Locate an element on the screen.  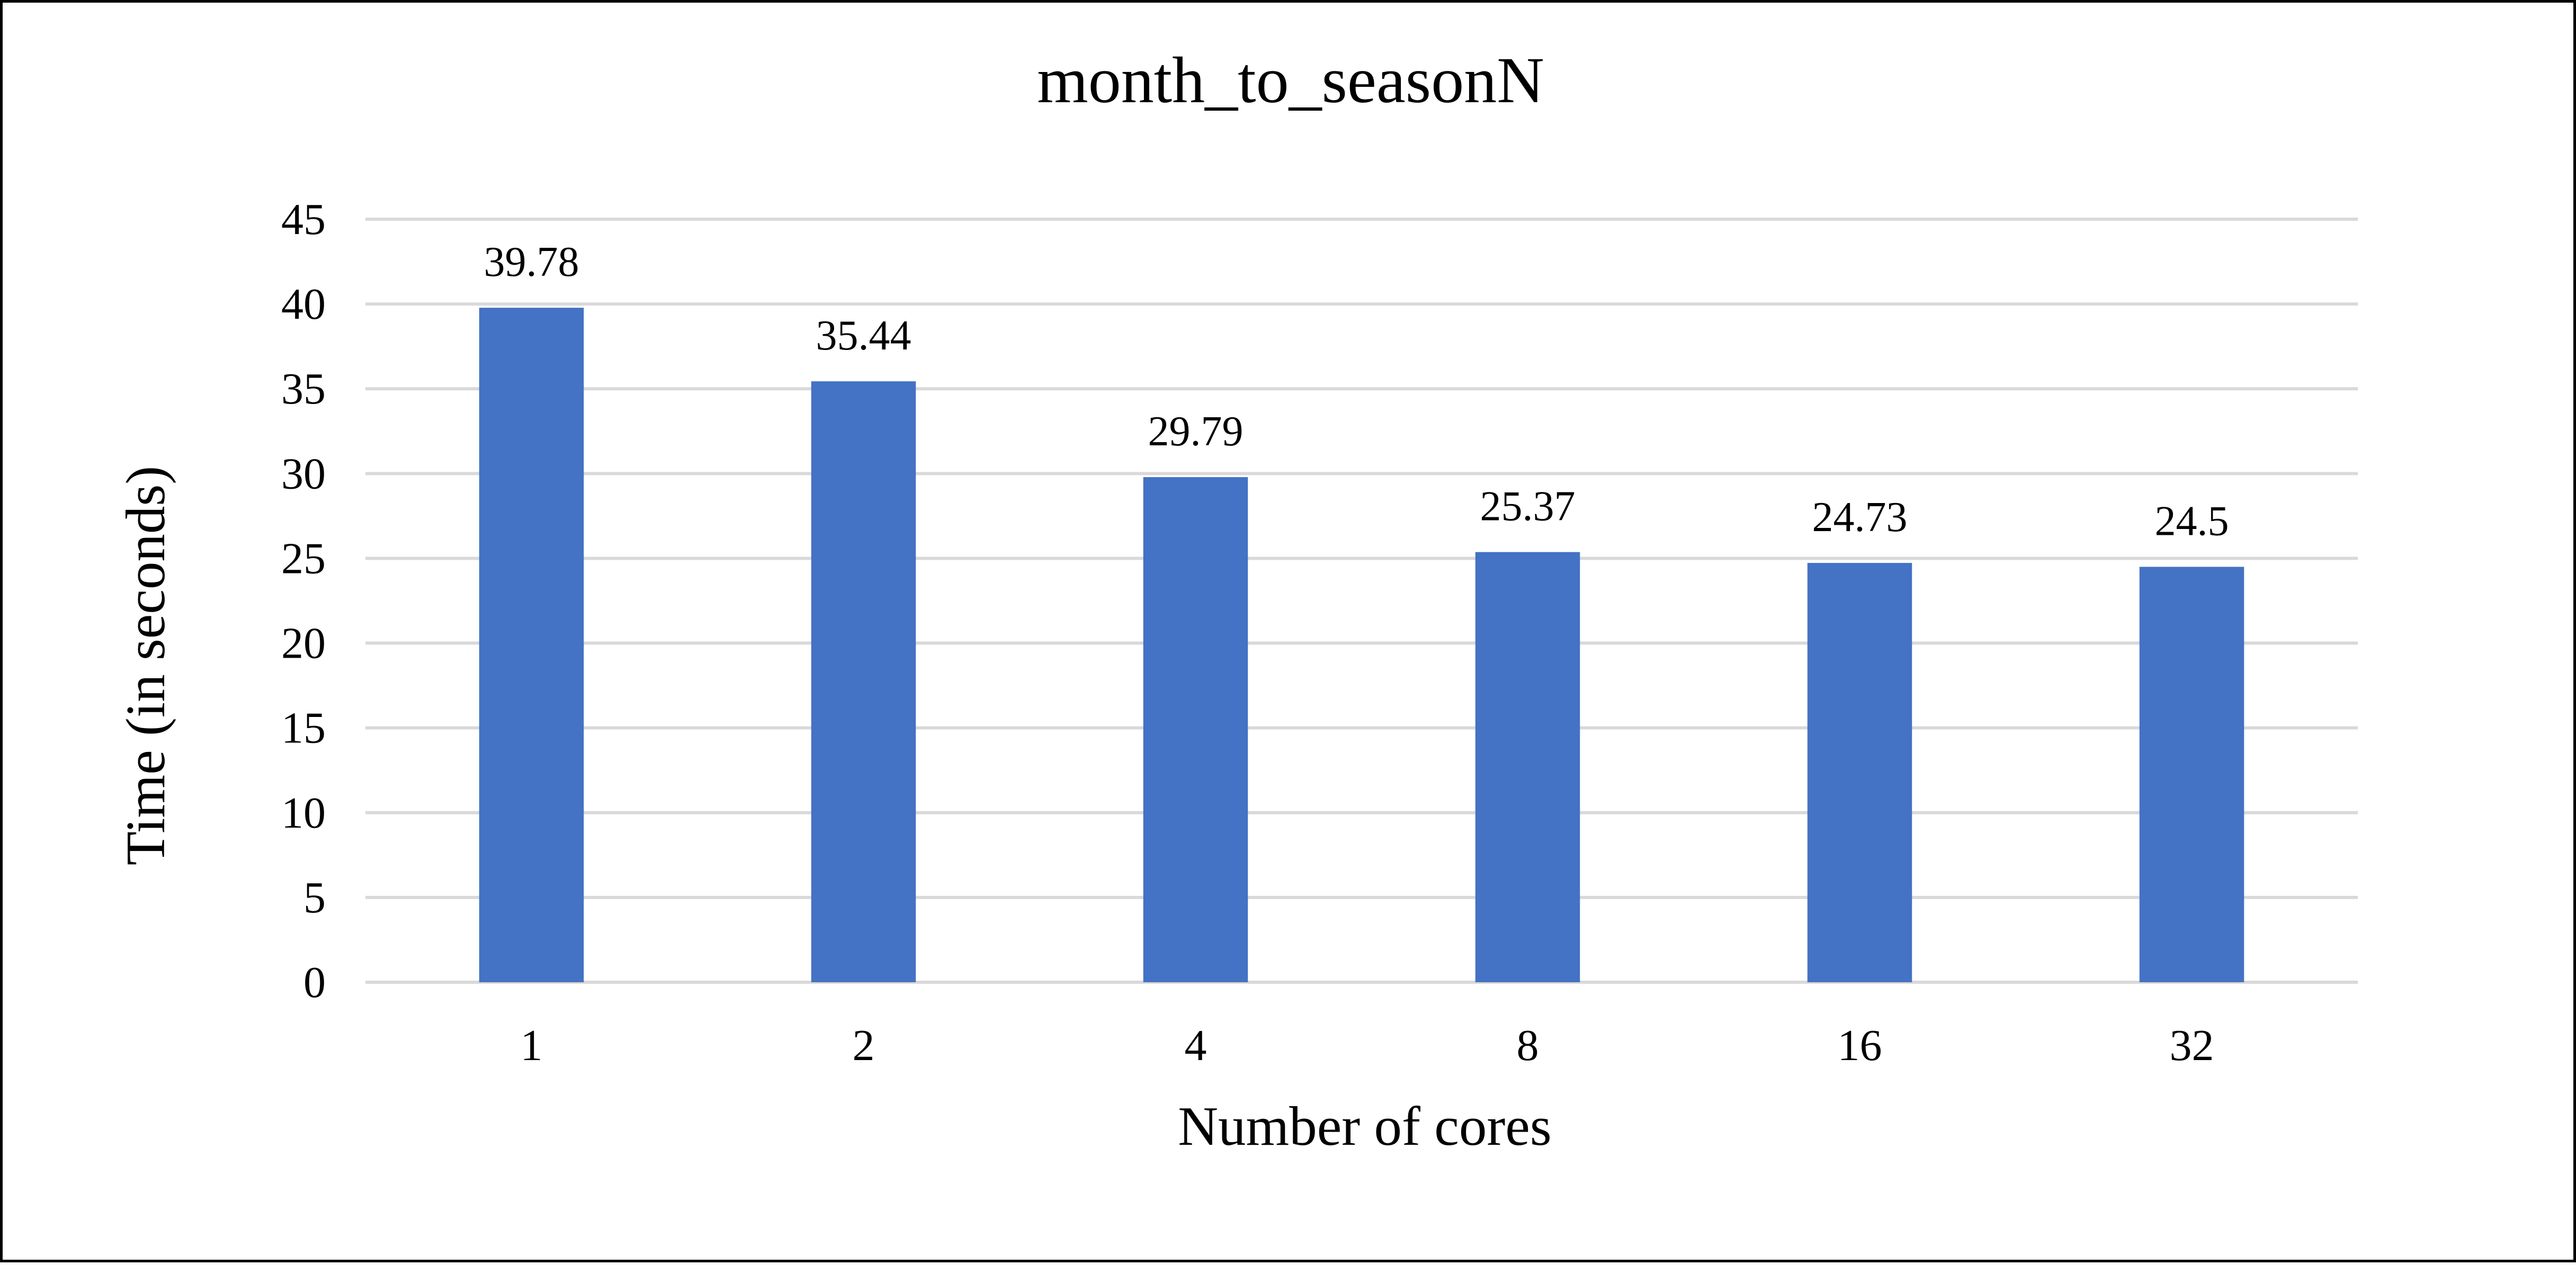
x-tick-label: 2 is located at coordinates (864, 1045).